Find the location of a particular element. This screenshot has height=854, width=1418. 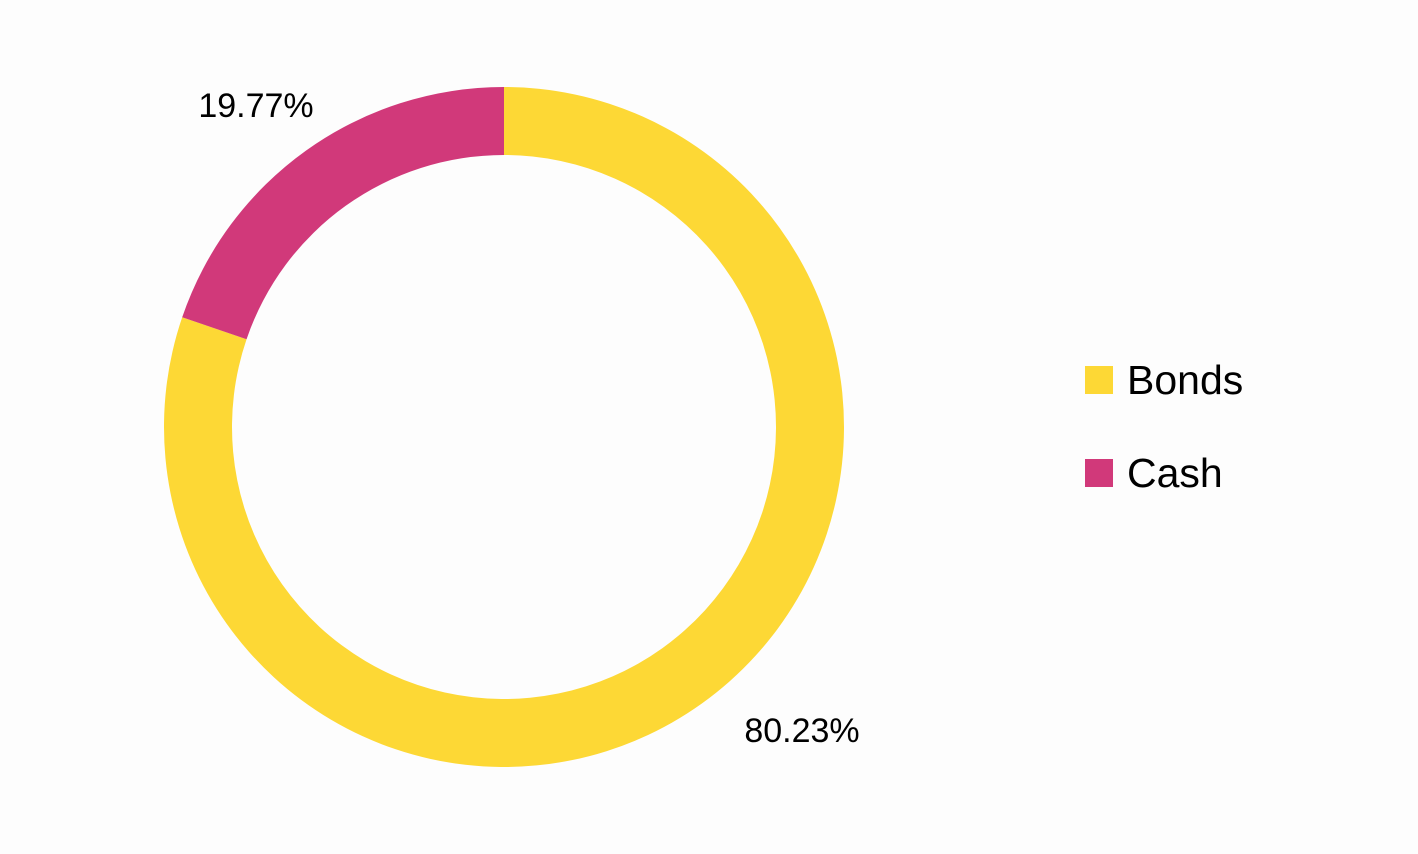

legend-swatch-cash is located at coordinates (1099, 473).